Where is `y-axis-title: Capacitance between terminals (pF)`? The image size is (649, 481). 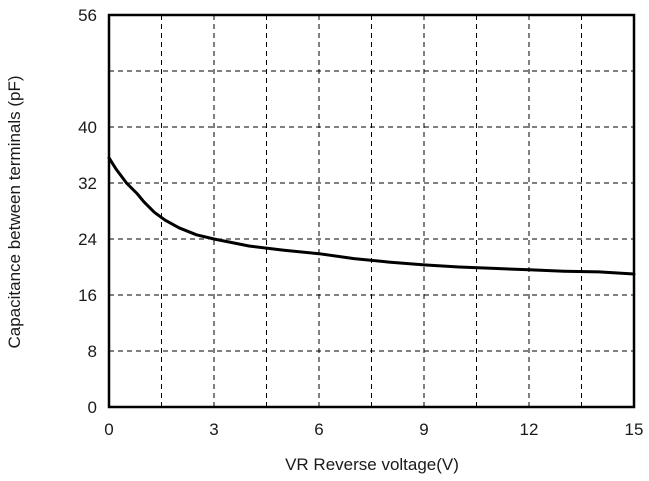
y-axis-title: Capacitance between terminals (pF) is located at coordinates (14, 211).